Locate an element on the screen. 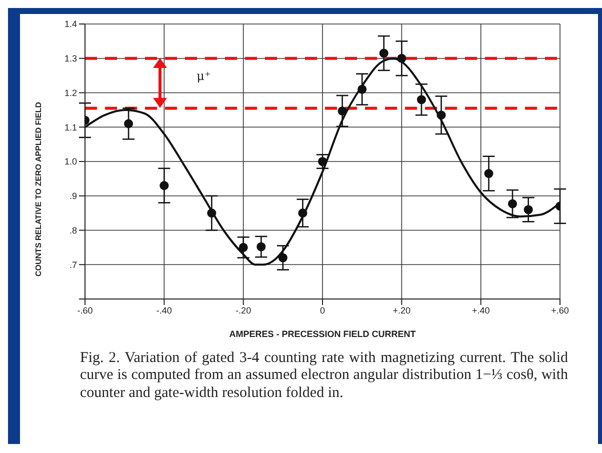 The width and height of the screenshot is (602, 453). x-axis-title: AMPERES - PRECESSION FIELD CURRENT is located at coordinates (322, 334).